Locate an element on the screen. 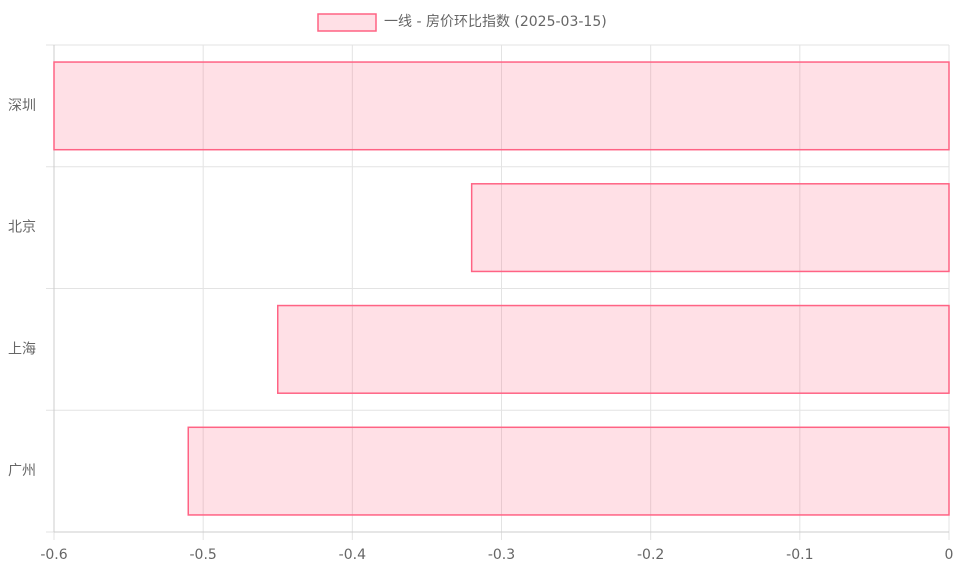 This screenshot has width=960, height=573. x-tick-label: -0.3 is located at coordinates (501, 555).